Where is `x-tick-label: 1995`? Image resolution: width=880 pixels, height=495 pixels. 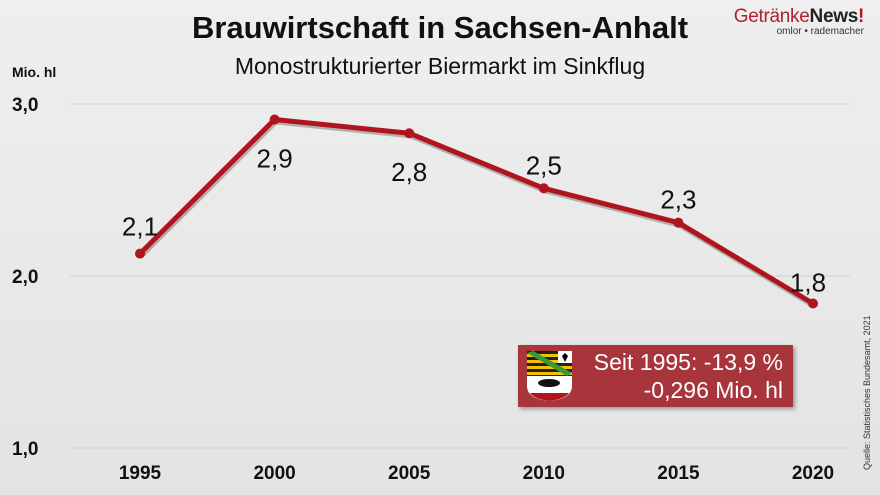 x-tick-label: 1995 is located at coordinates (140, 473).